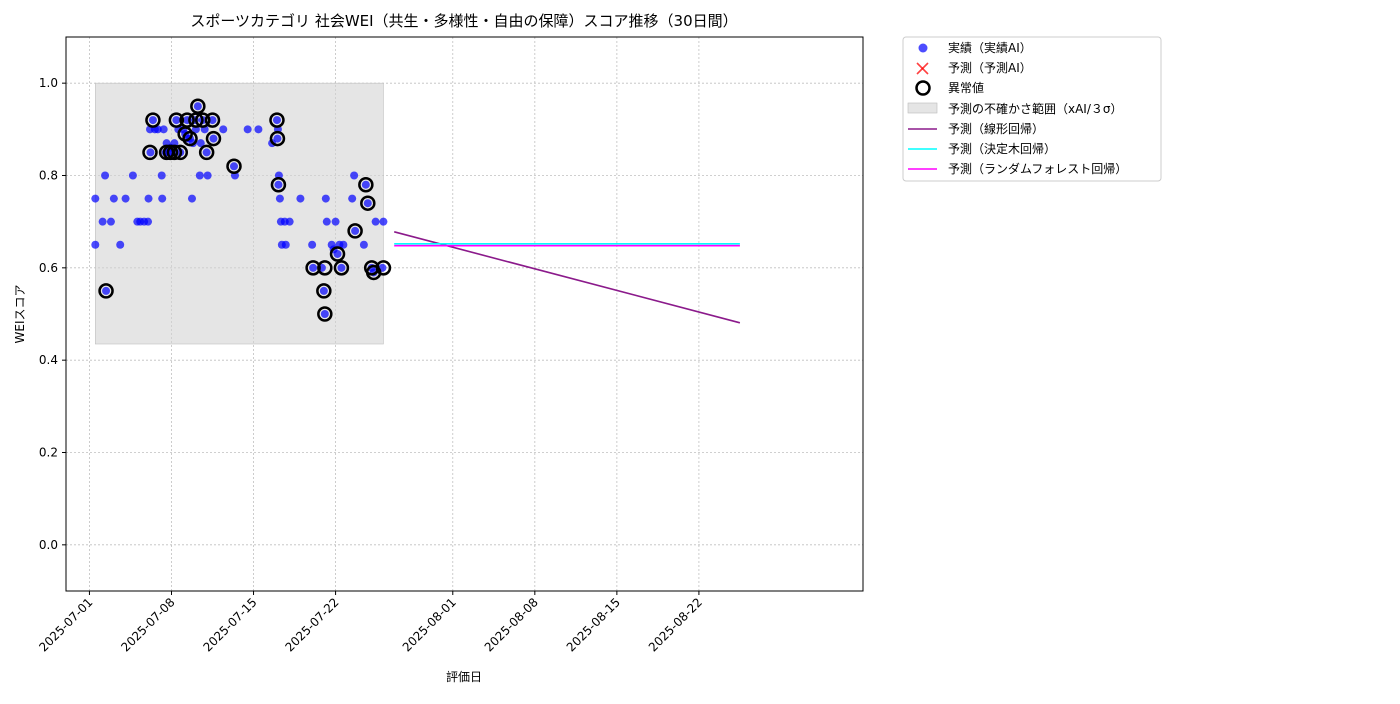 This screenshot has width=1400, height=704. Describe the element at coordinates (147, 624) in the screenshot. I see `x-tick-label: 2025-07-08` at that location.